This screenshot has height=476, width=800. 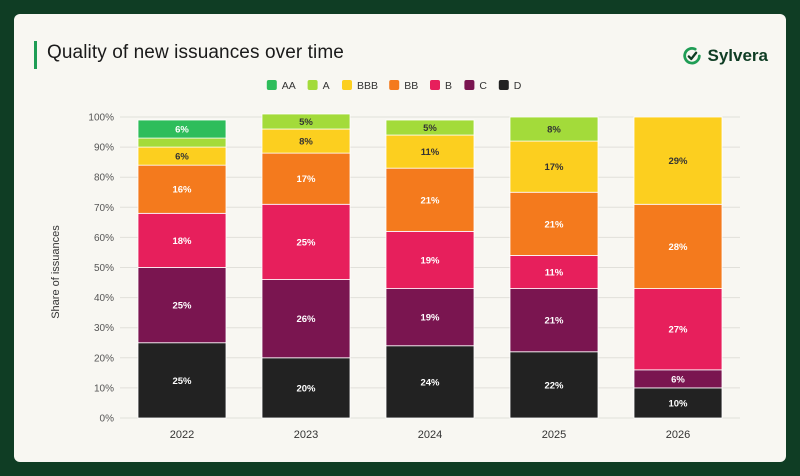 I want to click on x-tick-label: 2025, so click(x=554, y=435).